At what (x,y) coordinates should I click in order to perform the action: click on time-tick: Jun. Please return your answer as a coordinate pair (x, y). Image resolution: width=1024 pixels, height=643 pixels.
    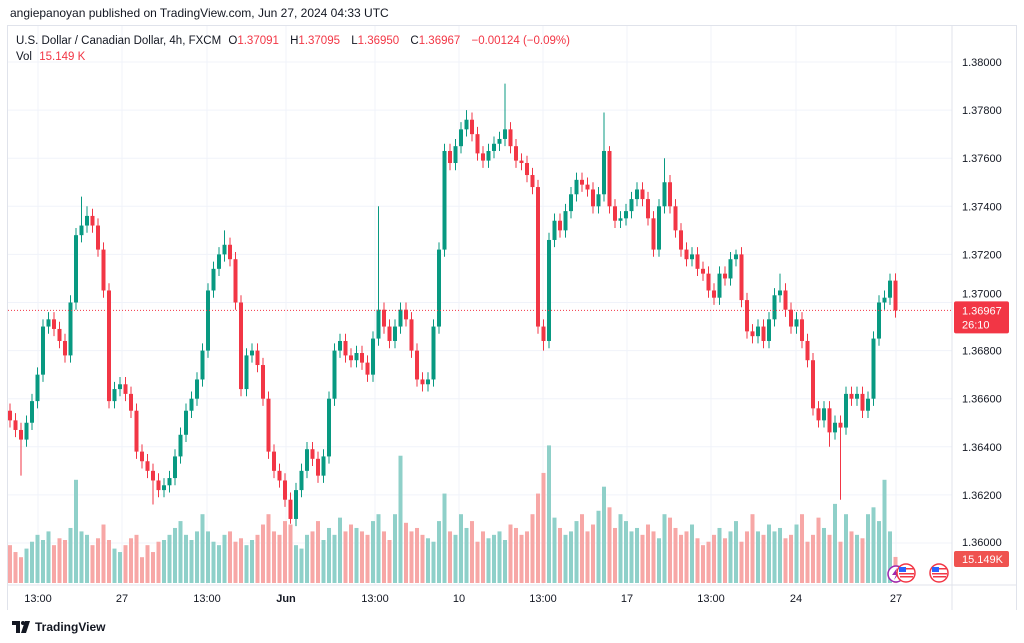
    Looking at the image, I should click on (286, 599).